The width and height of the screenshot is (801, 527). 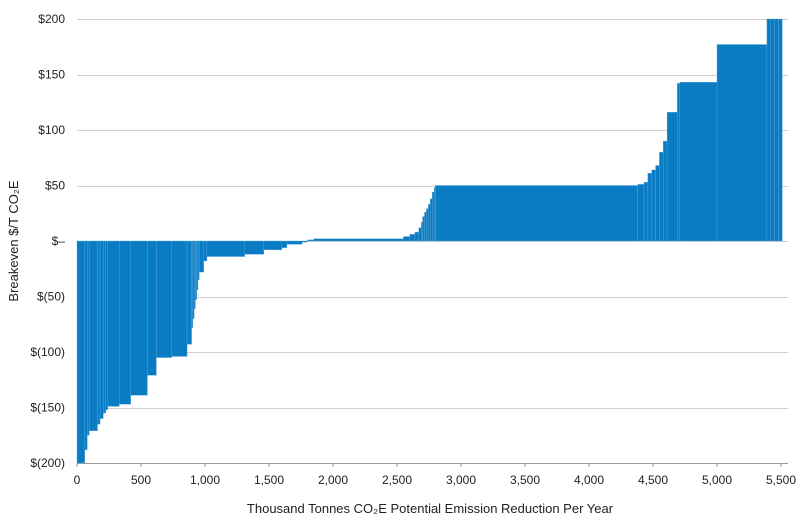 I want to click on y-tick-label: $(200), so click(x=47, y=463).